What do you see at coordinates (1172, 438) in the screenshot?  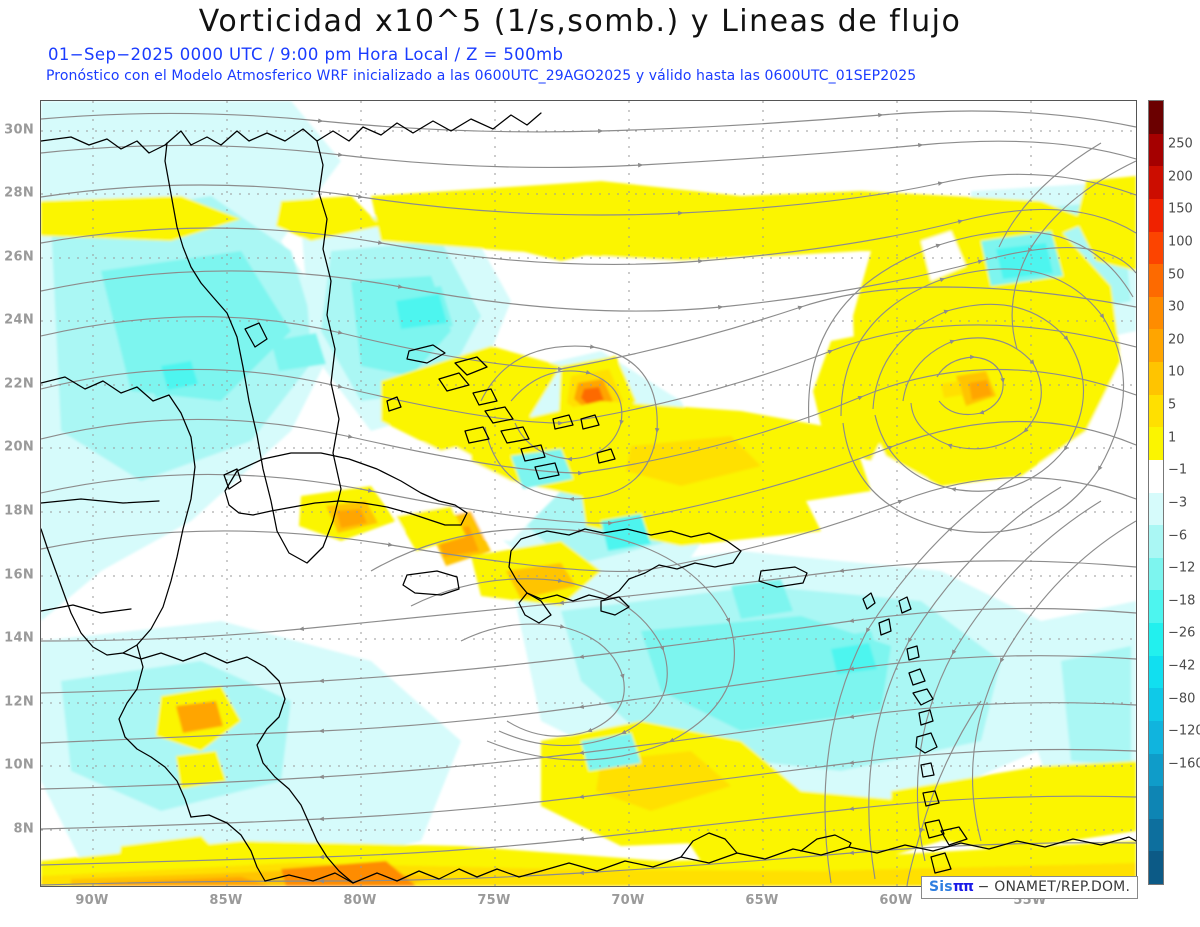 I see `colorbar-tick-1: 1` at bounding box center [1172, 438].